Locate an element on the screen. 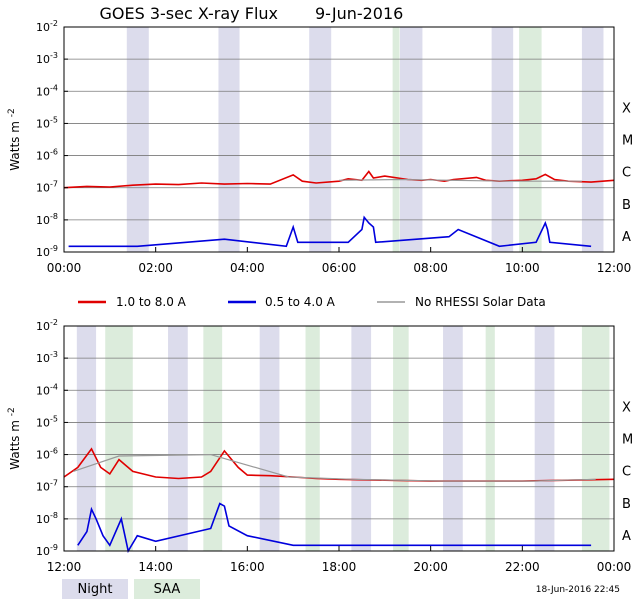 Image resolution: width=640 pixels, height=600 pixels. chart-title: GOES 3-sec X-ray Flux is located at coordinates (189, 13).